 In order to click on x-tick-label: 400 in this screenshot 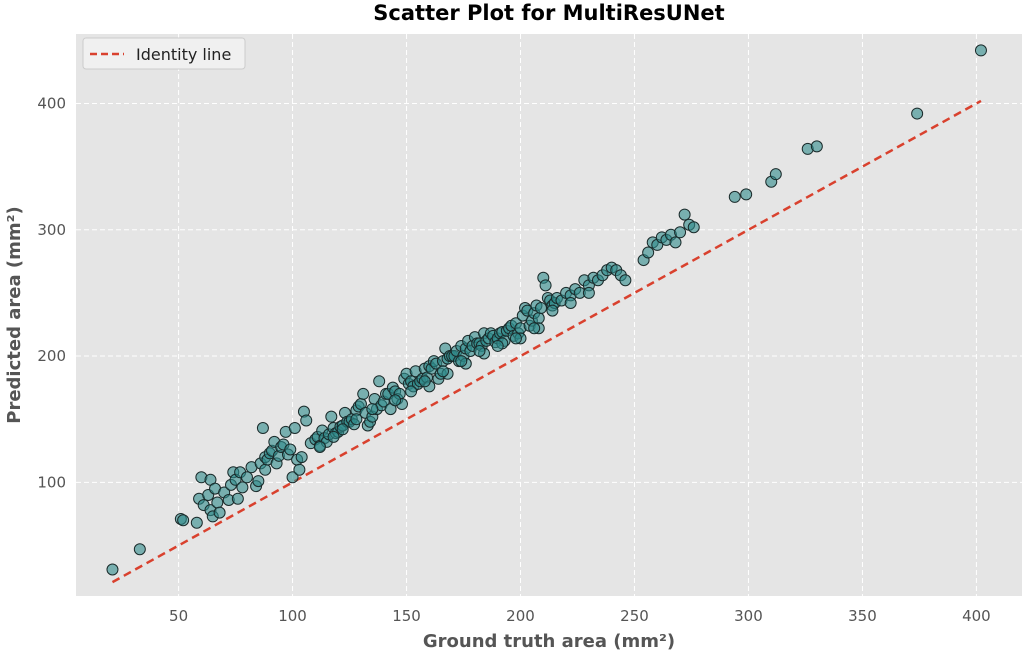, I will do `click(976, 616)`.